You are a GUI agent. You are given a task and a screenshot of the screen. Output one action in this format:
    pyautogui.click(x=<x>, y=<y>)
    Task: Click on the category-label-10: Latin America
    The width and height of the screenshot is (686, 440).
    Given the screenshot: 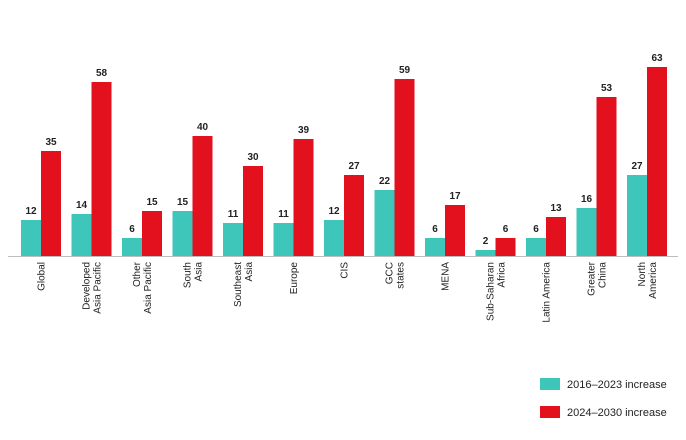 What is the action you would take?
    pyautogui.click(x=547, y=292)
    